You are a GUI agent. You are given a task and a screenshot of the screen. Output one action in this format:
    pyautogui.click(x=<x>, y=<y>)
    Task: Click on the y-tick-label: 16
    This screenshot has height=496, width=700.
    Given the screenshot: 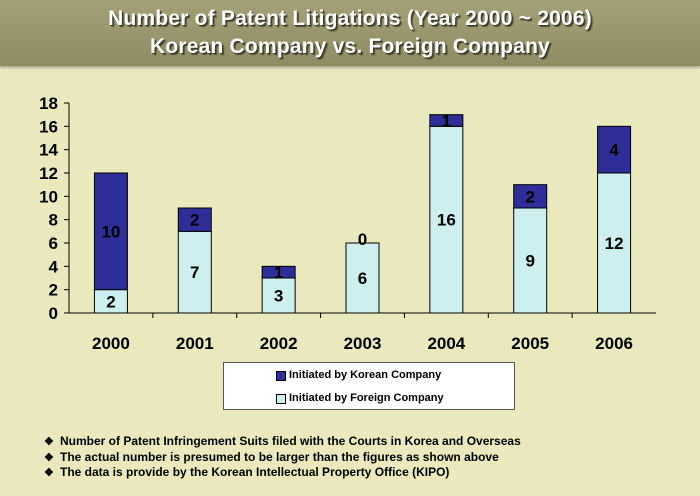 What is the action you would take?
    pyautogui.click(x=48, y=126)
    